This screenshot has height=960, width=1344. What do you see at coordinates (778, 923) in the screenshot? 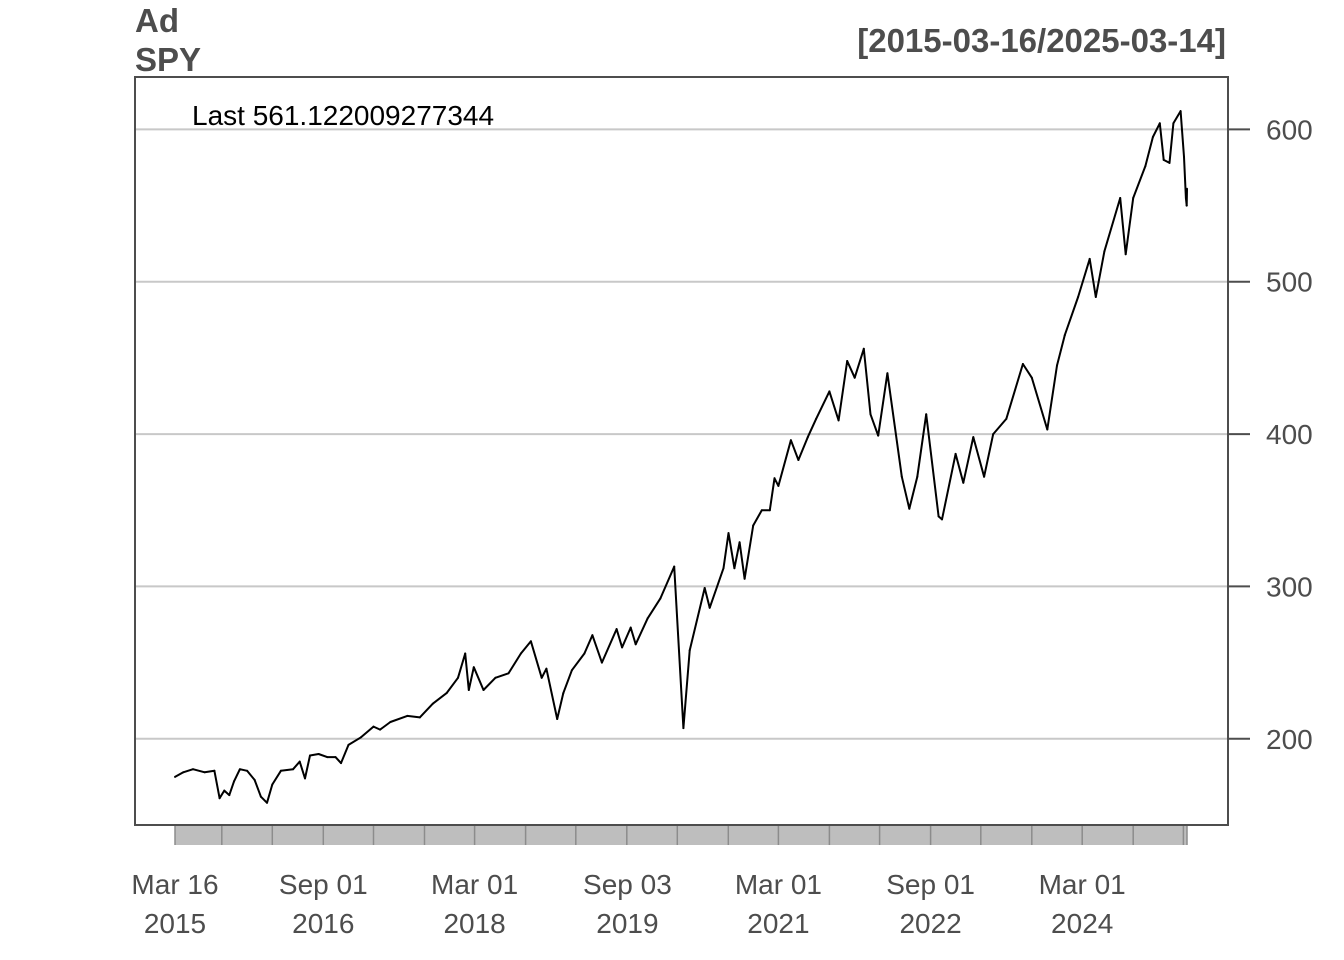
I see `x-tick-label-year: 2021` at bounding box center [778, 923].